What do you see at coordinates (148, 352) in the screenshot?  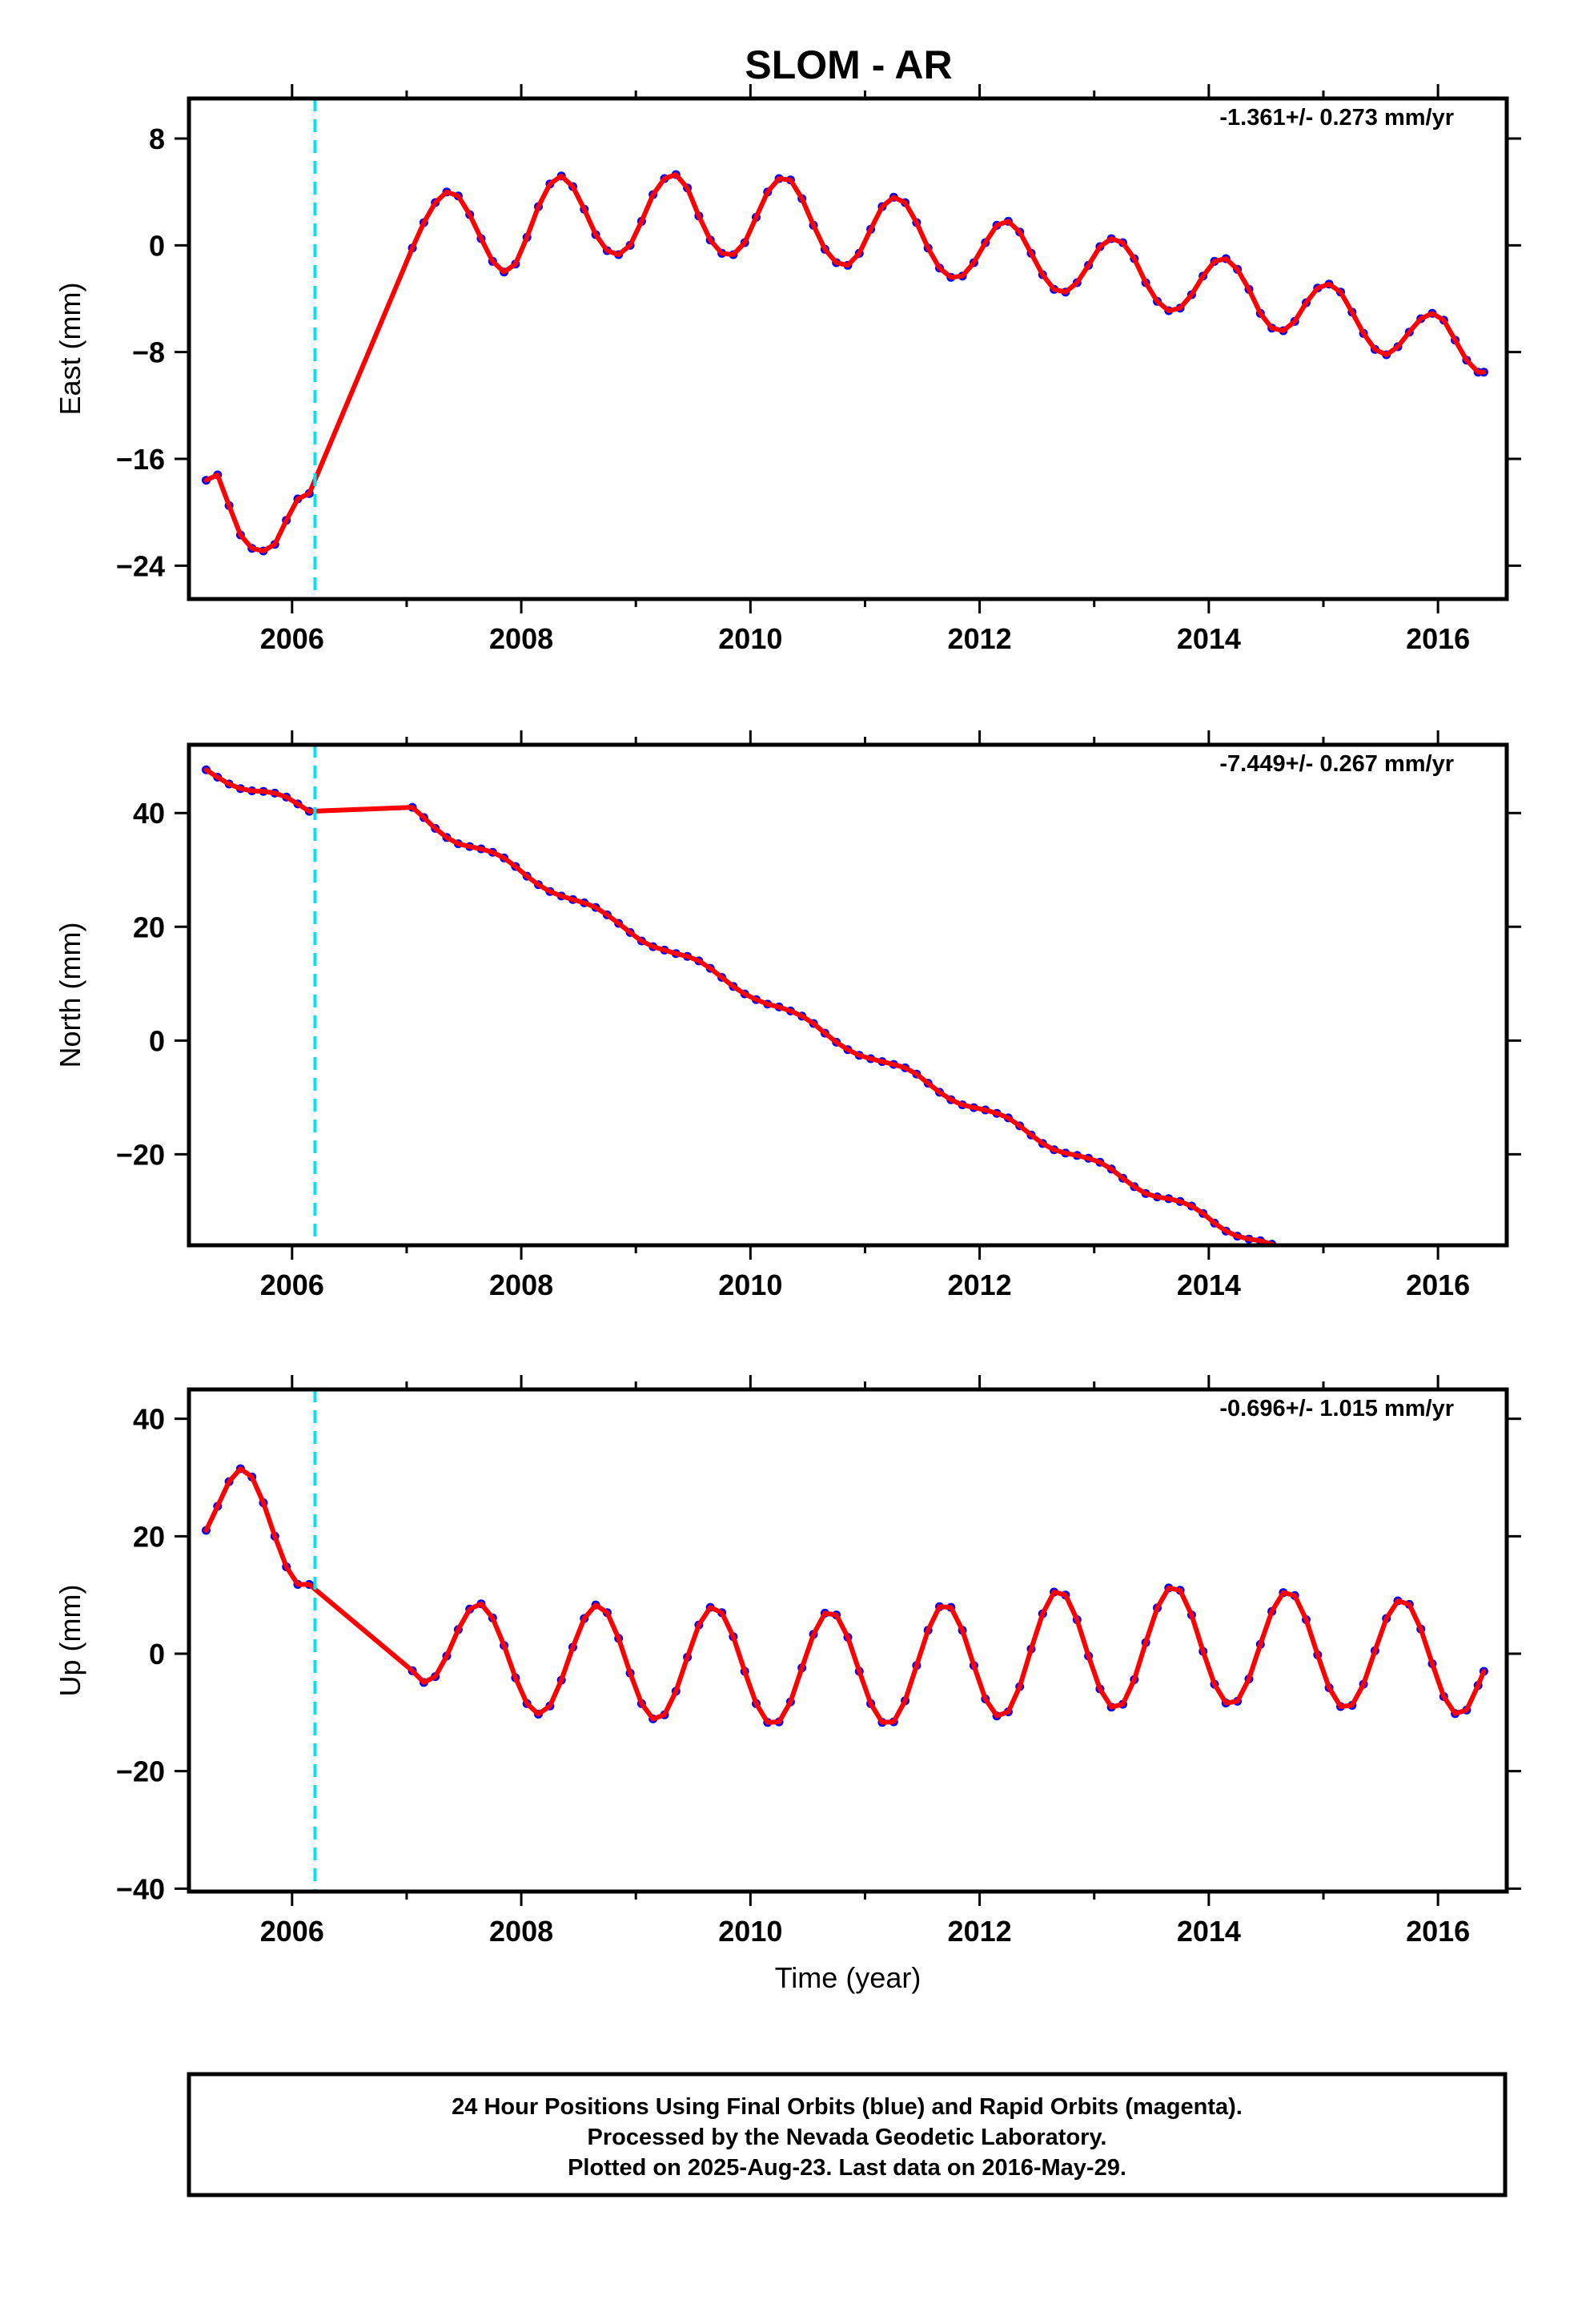 I see `y-tick-label: −8` at bounding box center [148, 352].